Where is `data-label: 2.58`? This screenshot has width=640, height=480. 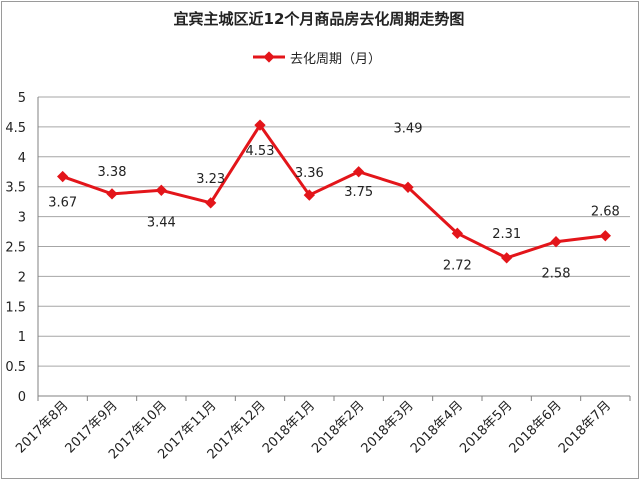
data-label: 2.58 is located at coordinates (556, 274).